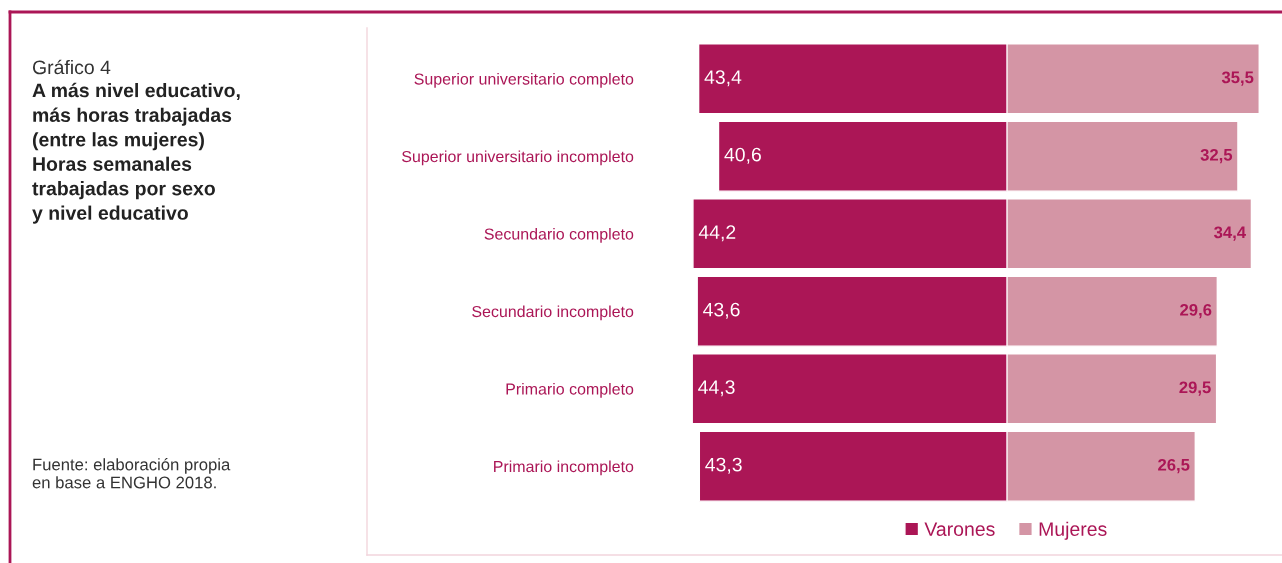 The image size is (1282, 563). Describe the element at coordinates (570, 390) in the screenshot. I see `y-tick-label: Primario completo` at that location.